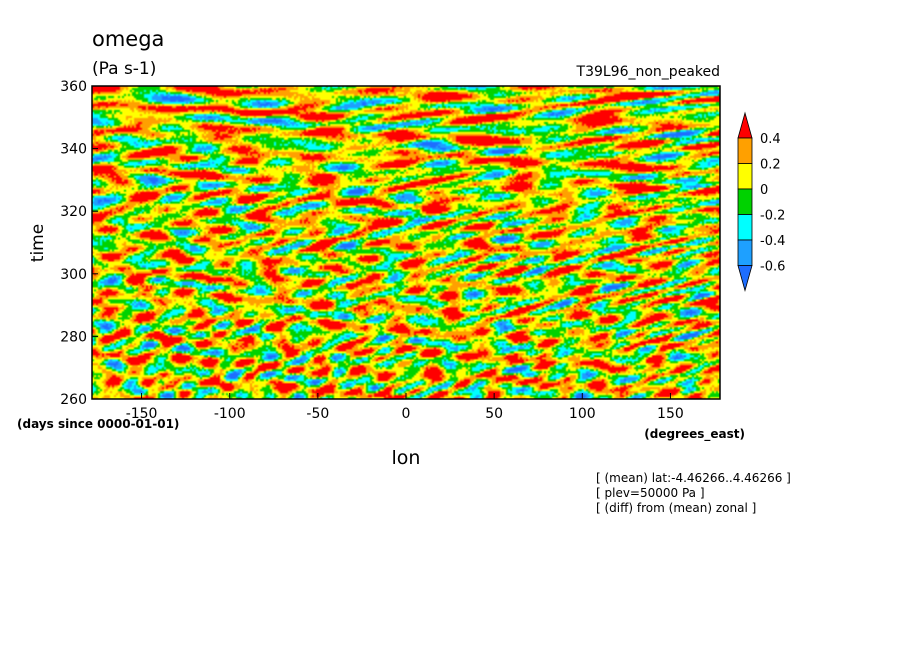 This screenshot has height=654, width=904. Describe the element at coordinates (73, 337) in the screenshot. I see `y-tick-label: 280` at that location.